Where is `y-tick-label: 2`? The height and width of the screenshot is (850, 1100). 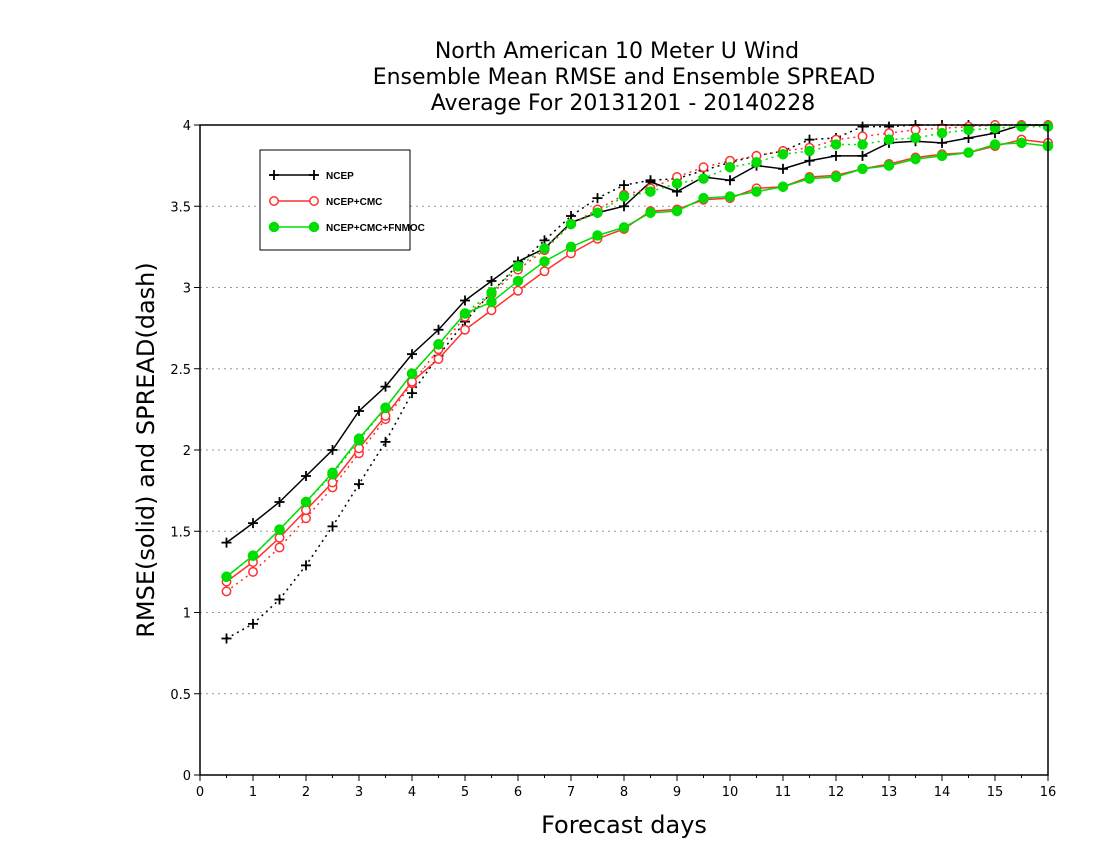 y-tick-label: 2 is located at coordinates (187, 451).